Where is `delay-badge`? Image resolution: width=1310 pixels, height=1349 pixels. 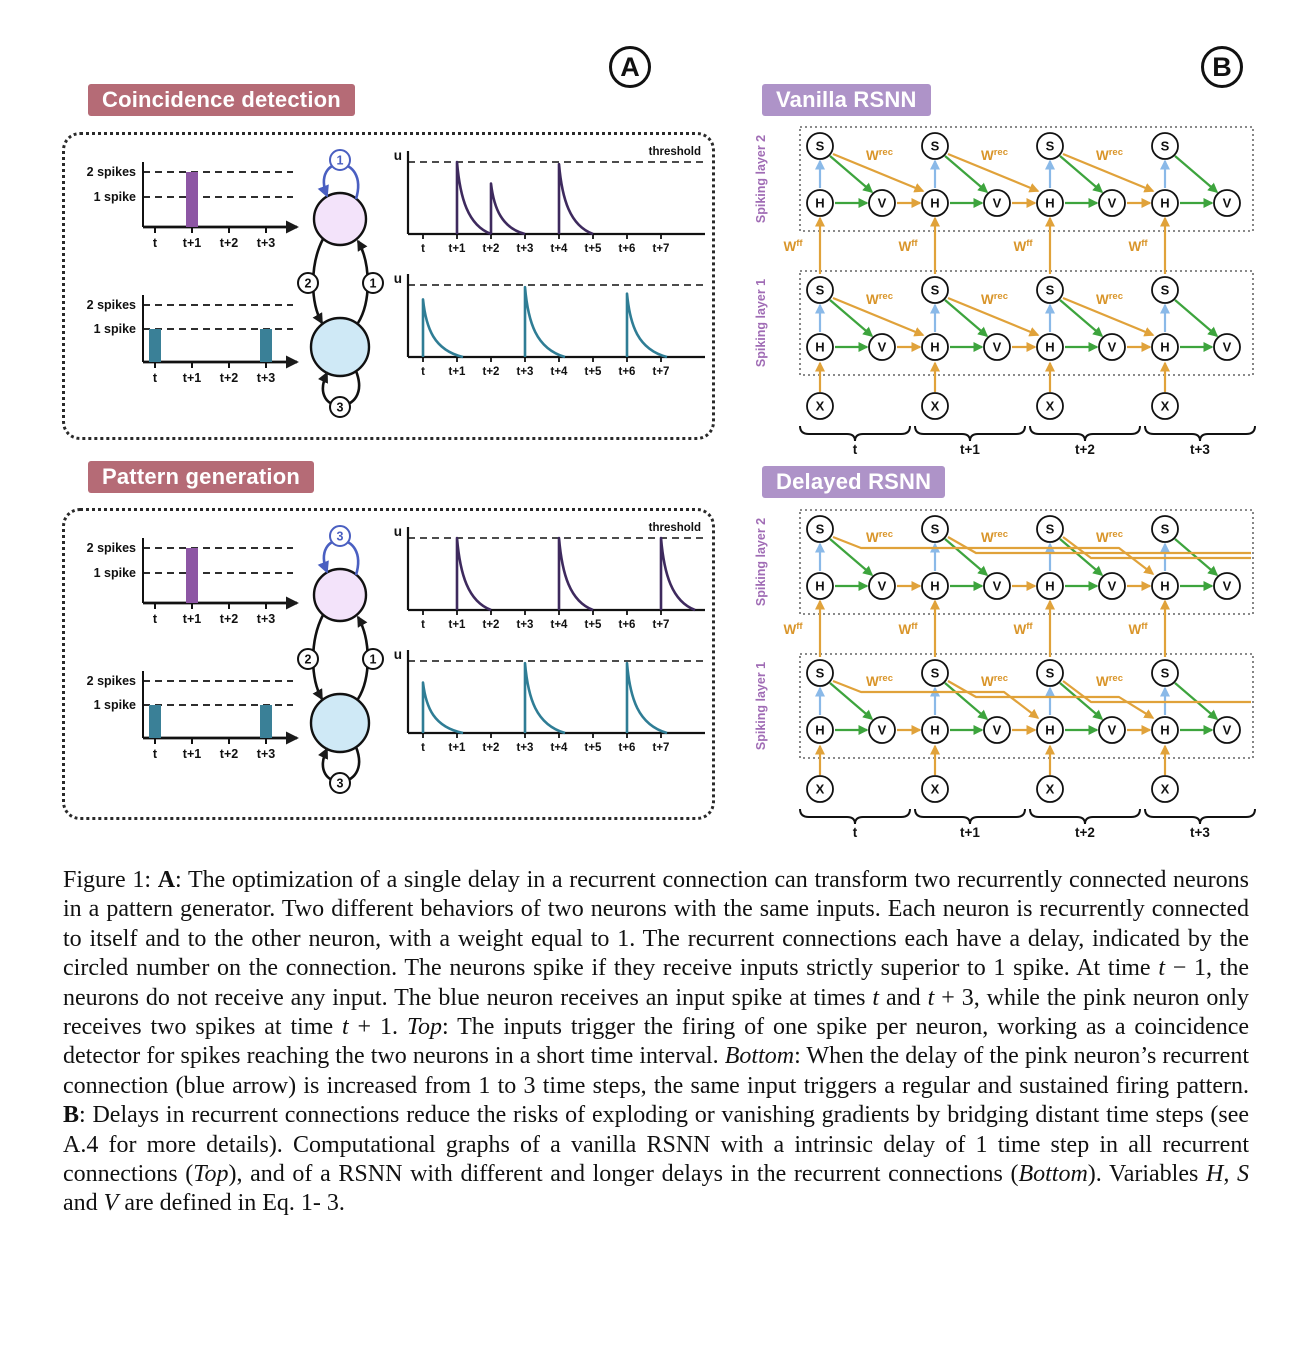 delay-badge is located at coordinates (308, 659).